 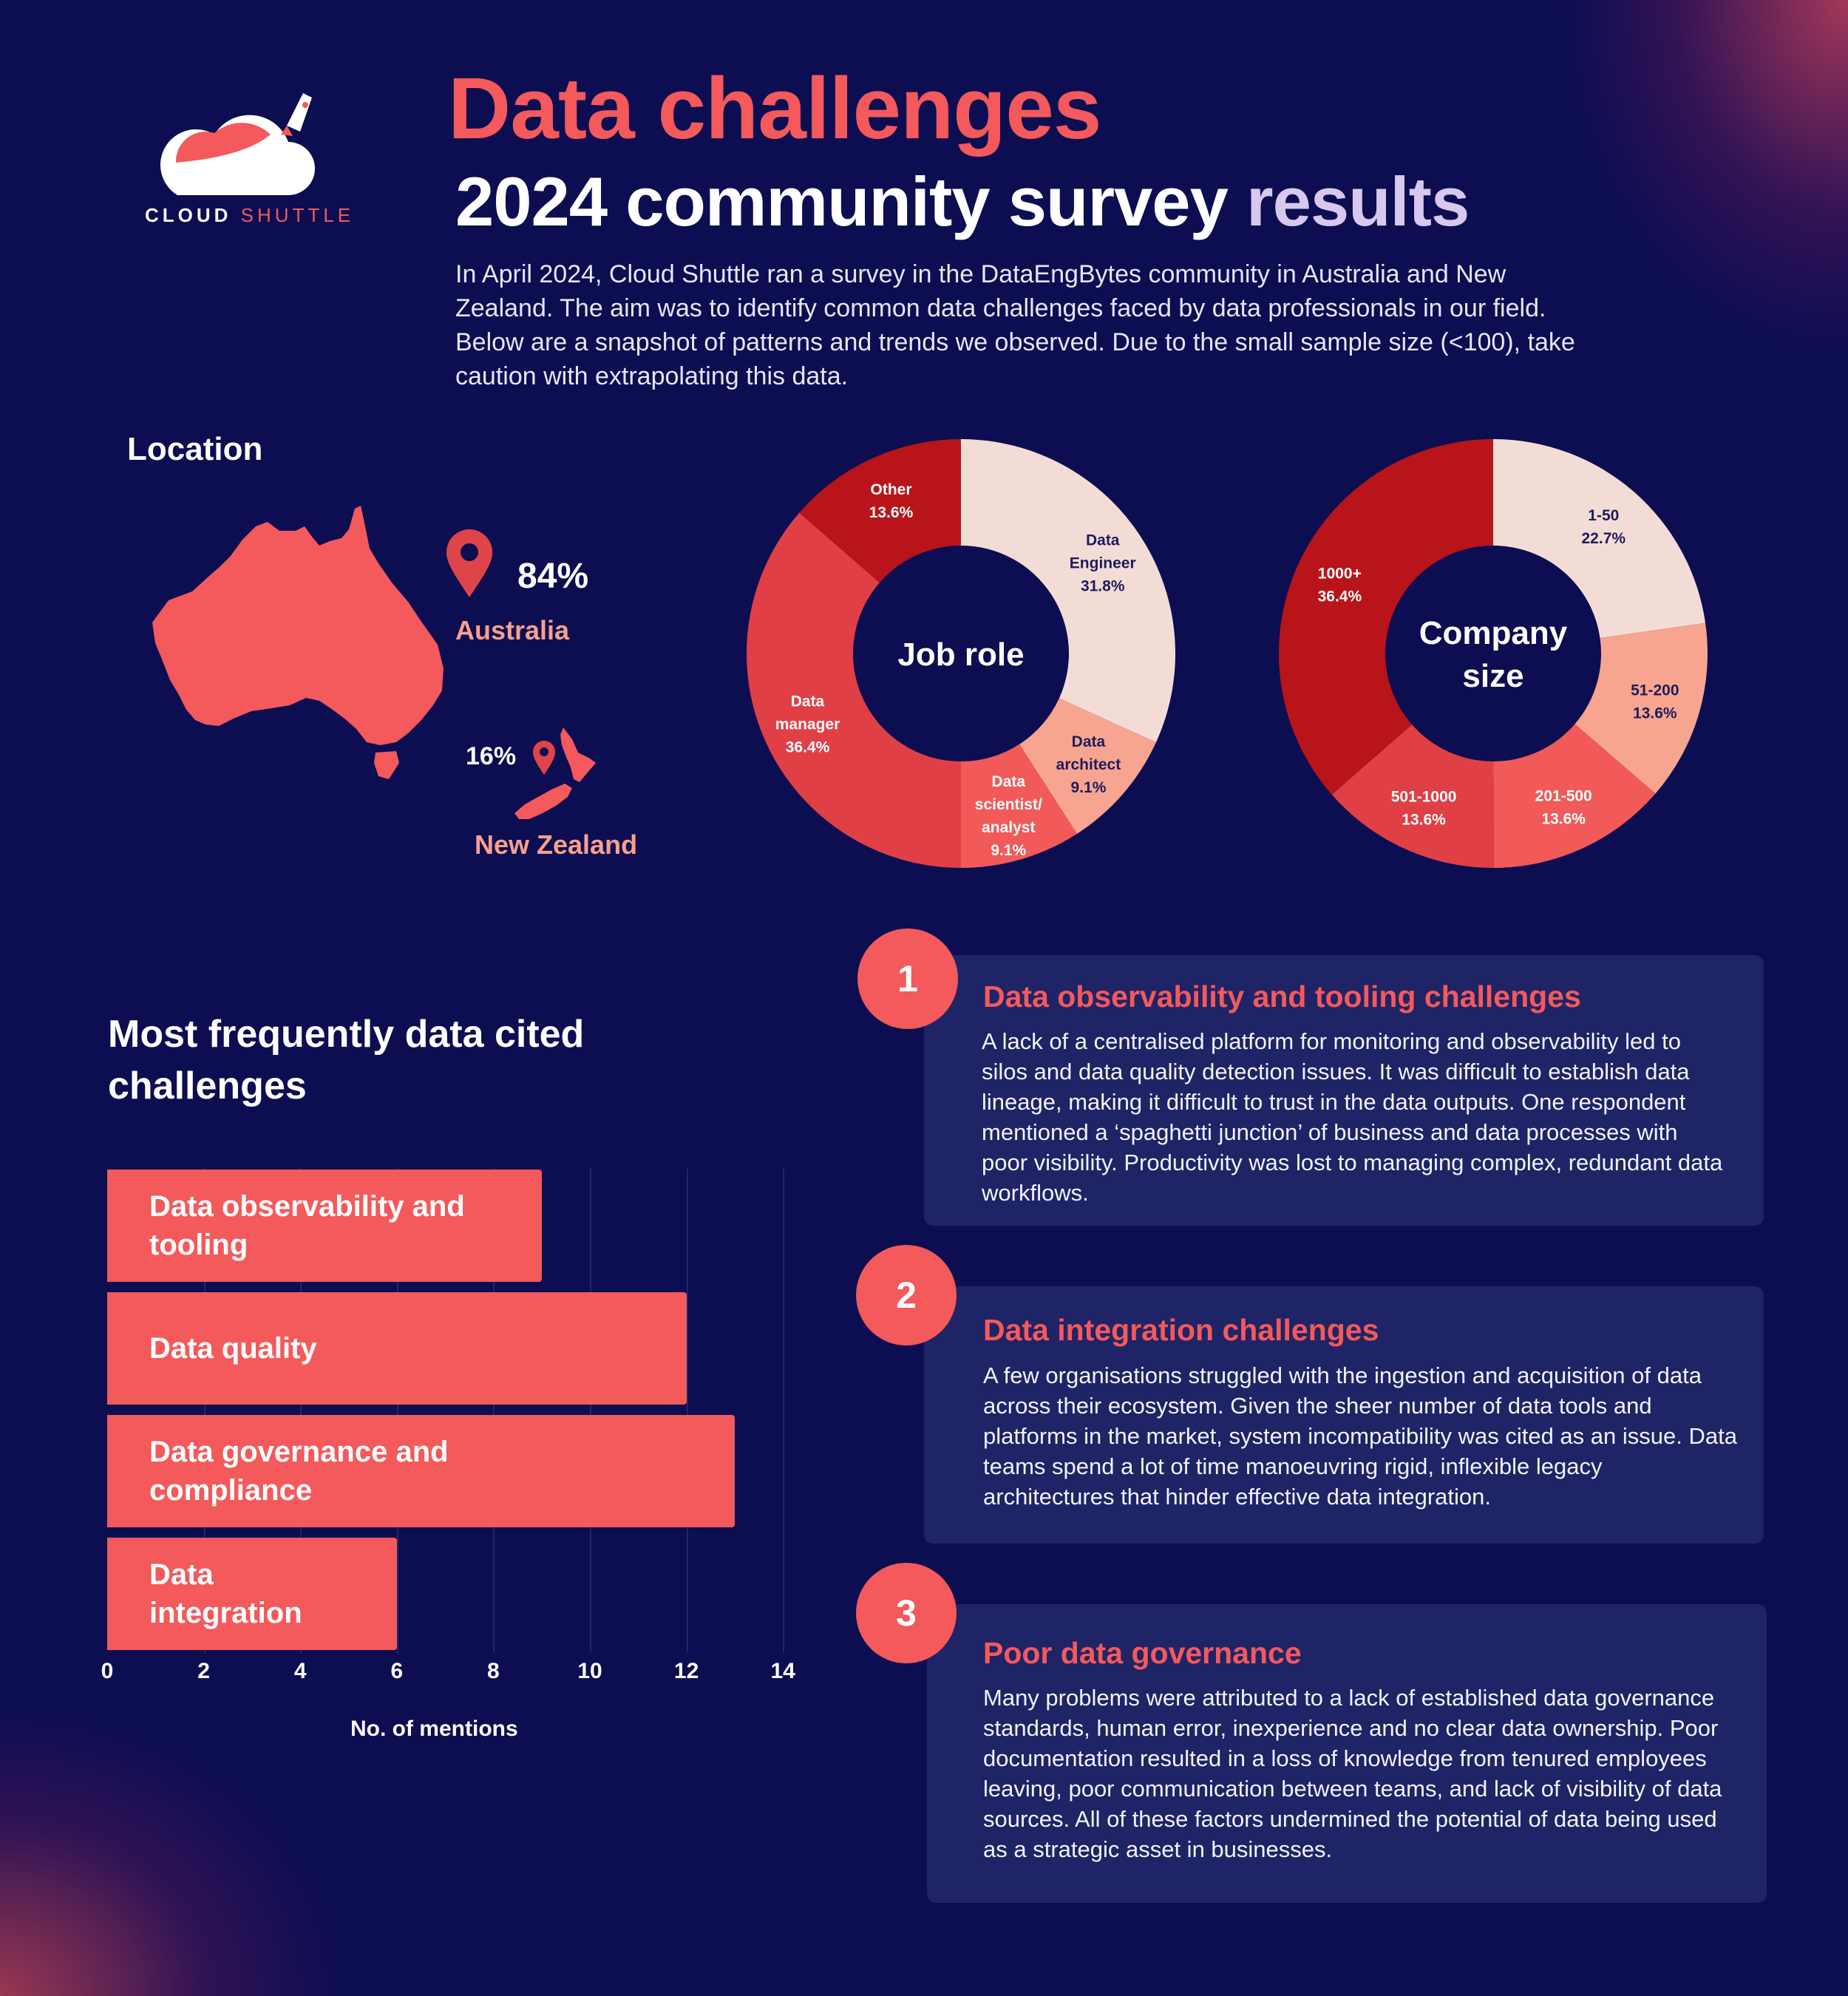 What do you see at coordinates (854, 690) in the screenshot?
I see `job-role-slice-data-manager` at bounding box center [854, 690].